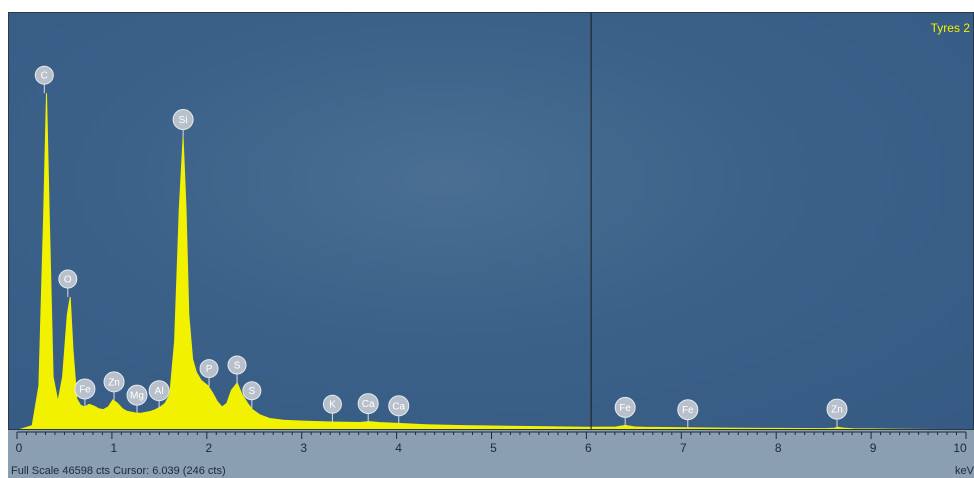  Describe the element at coordinates (19, 448) in the screenshot. I see `x-tick-label-0: 0` at that location.